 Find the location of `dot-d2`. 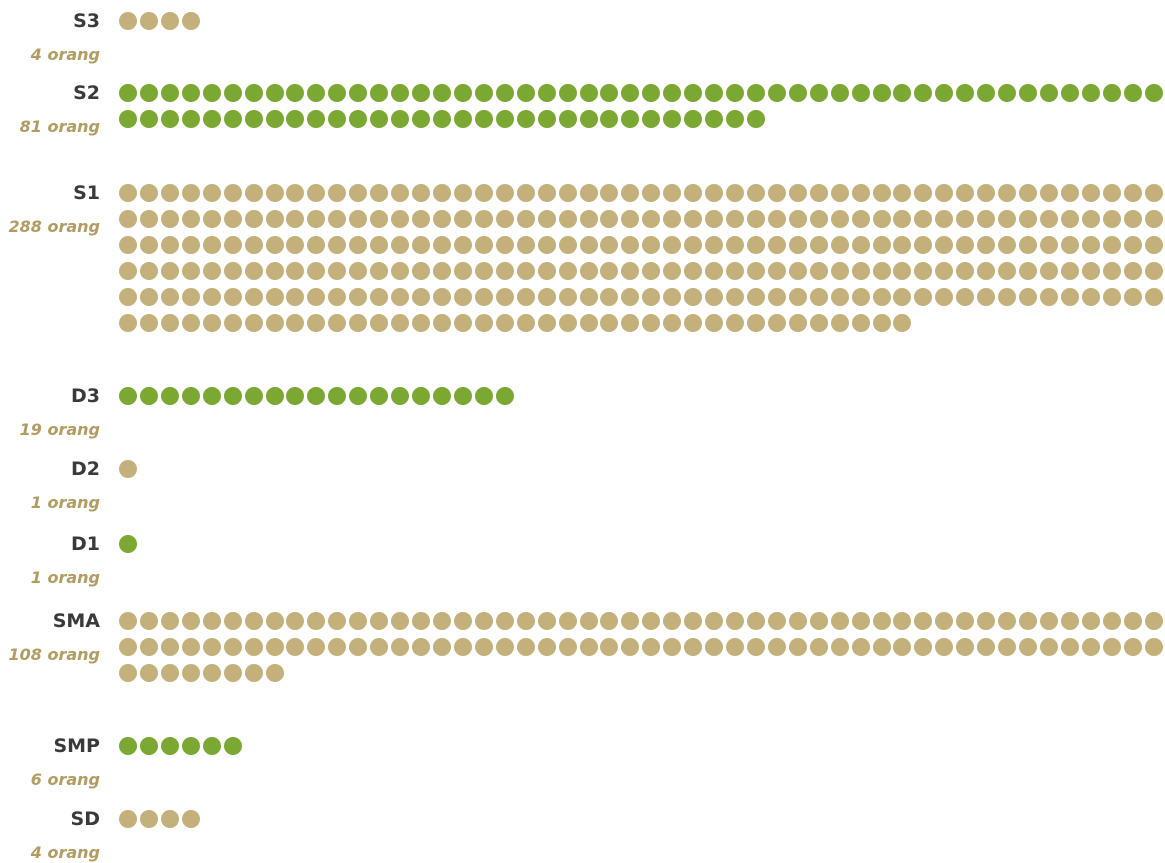

dot-d2 is located at coordinates (128, 469).